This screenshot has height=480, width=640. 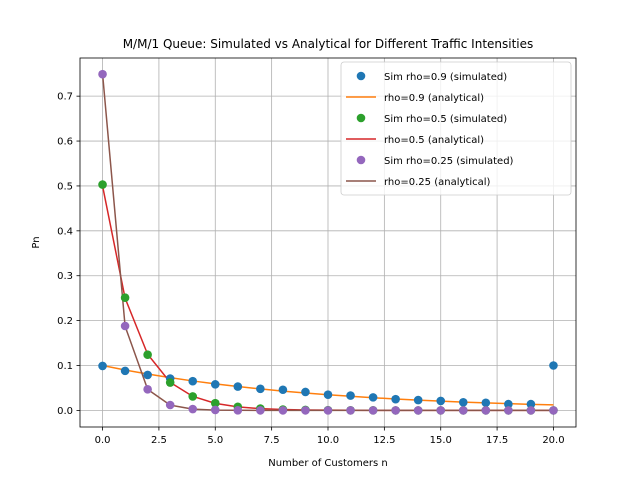 What do you see at coordinates (328, 440) in the screenshot?
I see `x-tick-label: 10.0` at bounding box center [328, 440].